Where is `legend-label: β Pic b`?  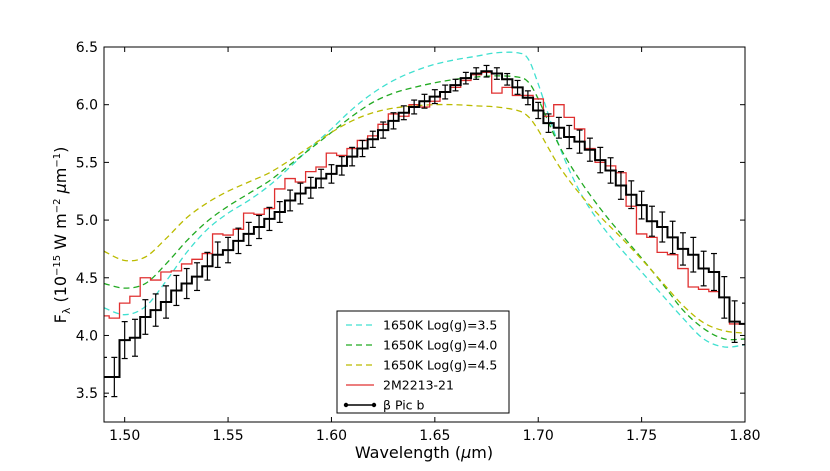
legend-label: β Pic b is located at coordinates (404, 405).